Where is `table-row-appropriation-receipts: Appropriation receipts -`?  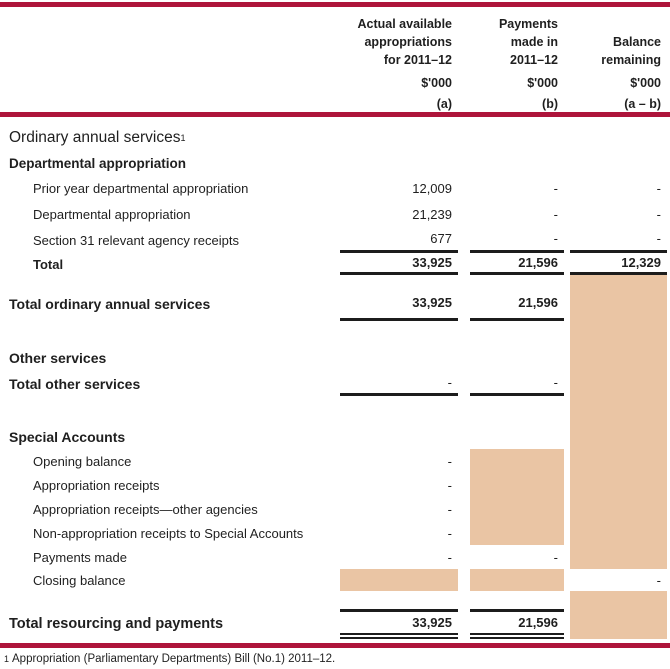
table-row-appropriation-receipts: Appropriation receipts - is located at coordinates (335, 485).